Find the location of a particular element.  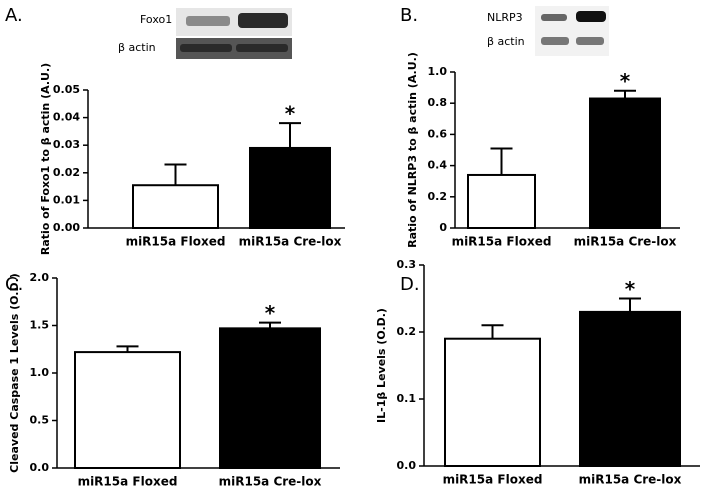

y-tick-label: 0.3 is located at coordinates (407, 264).